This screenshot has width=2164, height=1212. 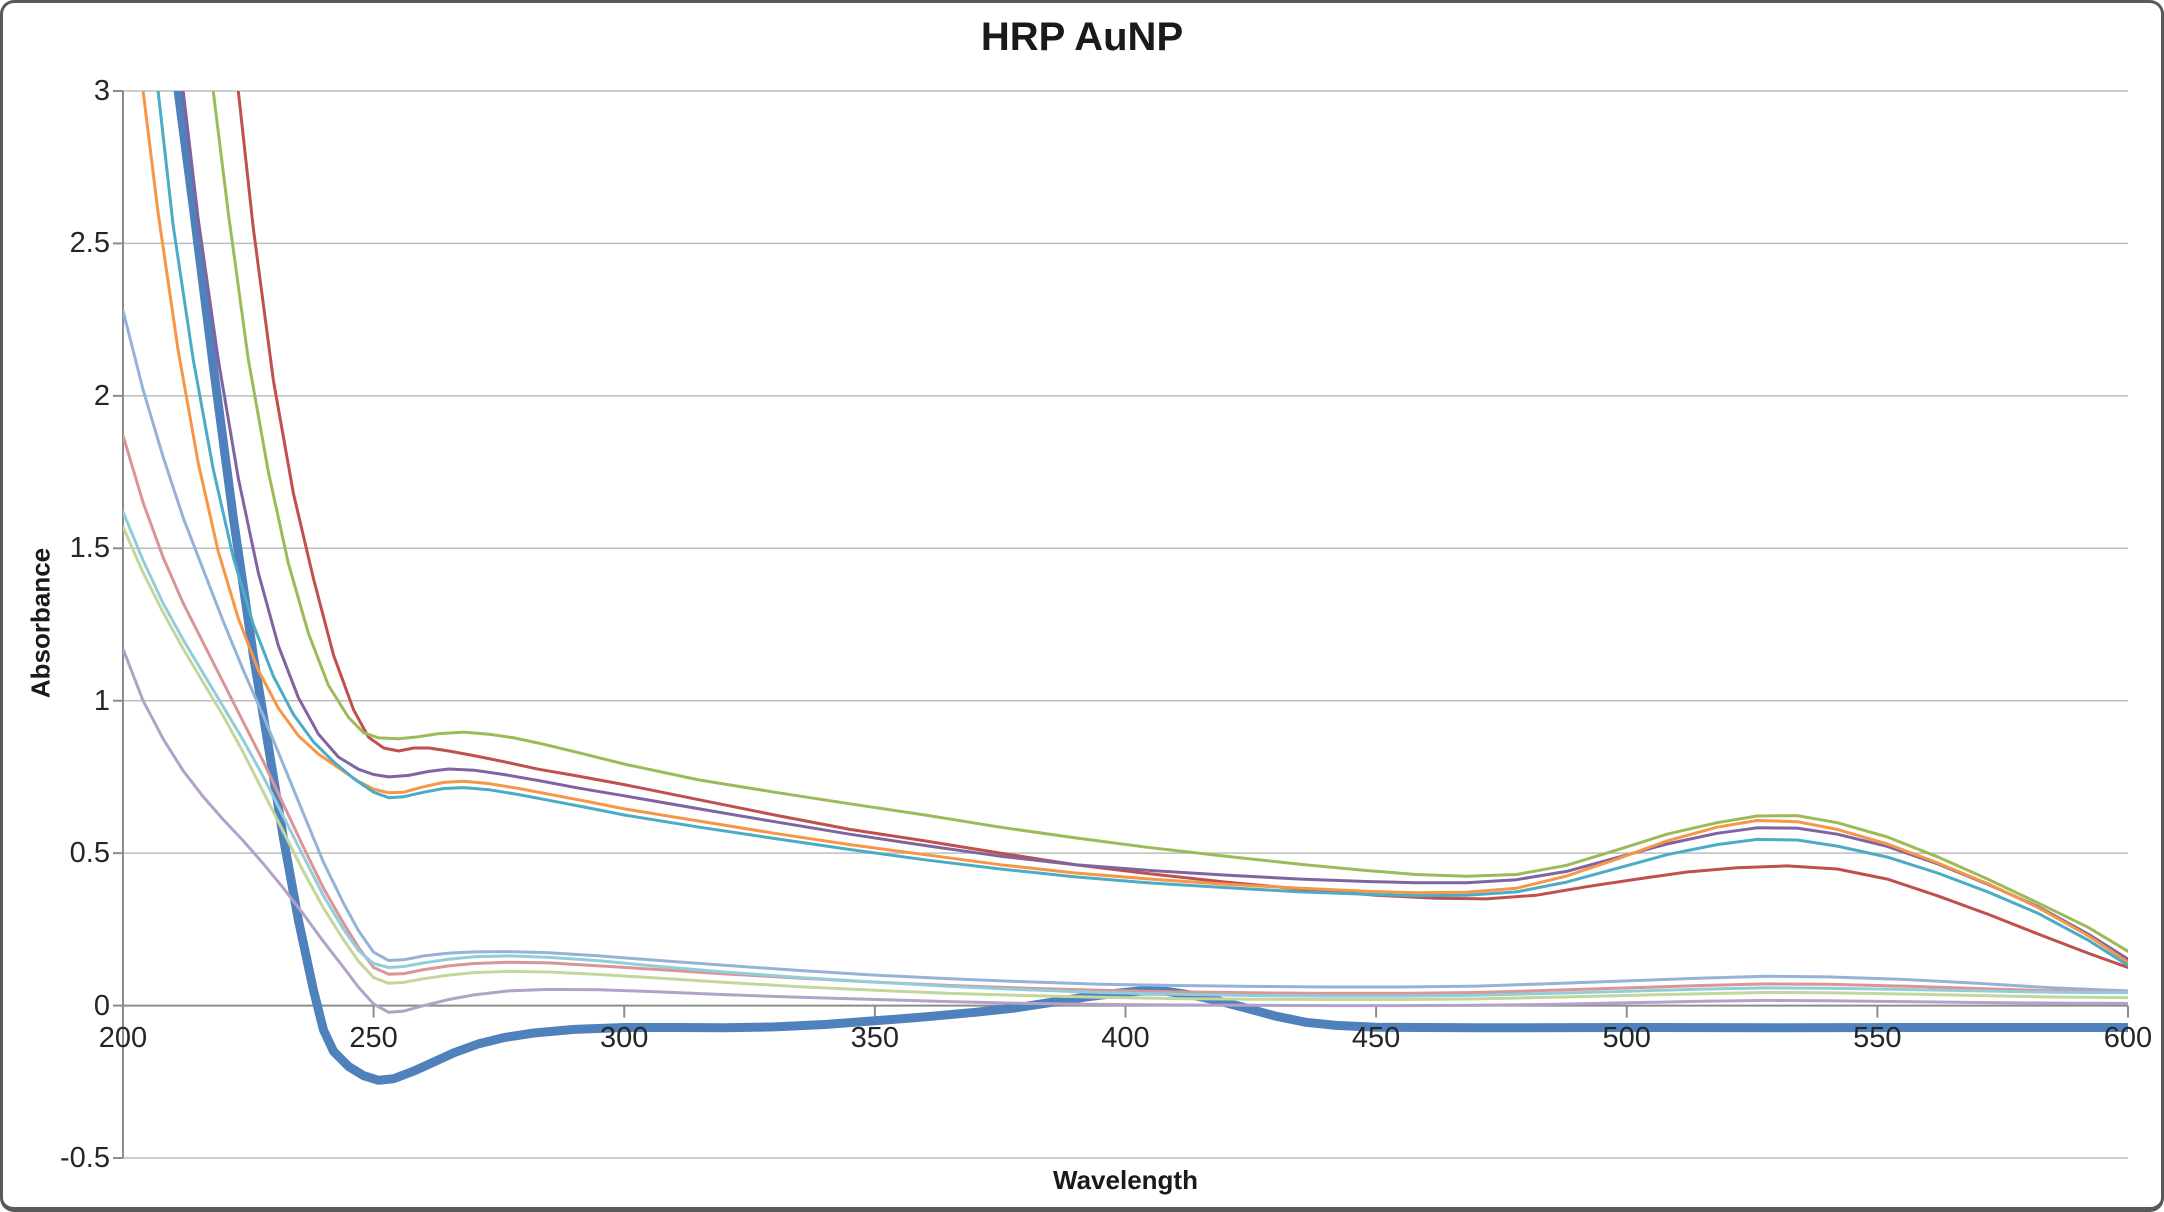 I want to click on x-tick-label: 200, so click(x=123, y=1038).